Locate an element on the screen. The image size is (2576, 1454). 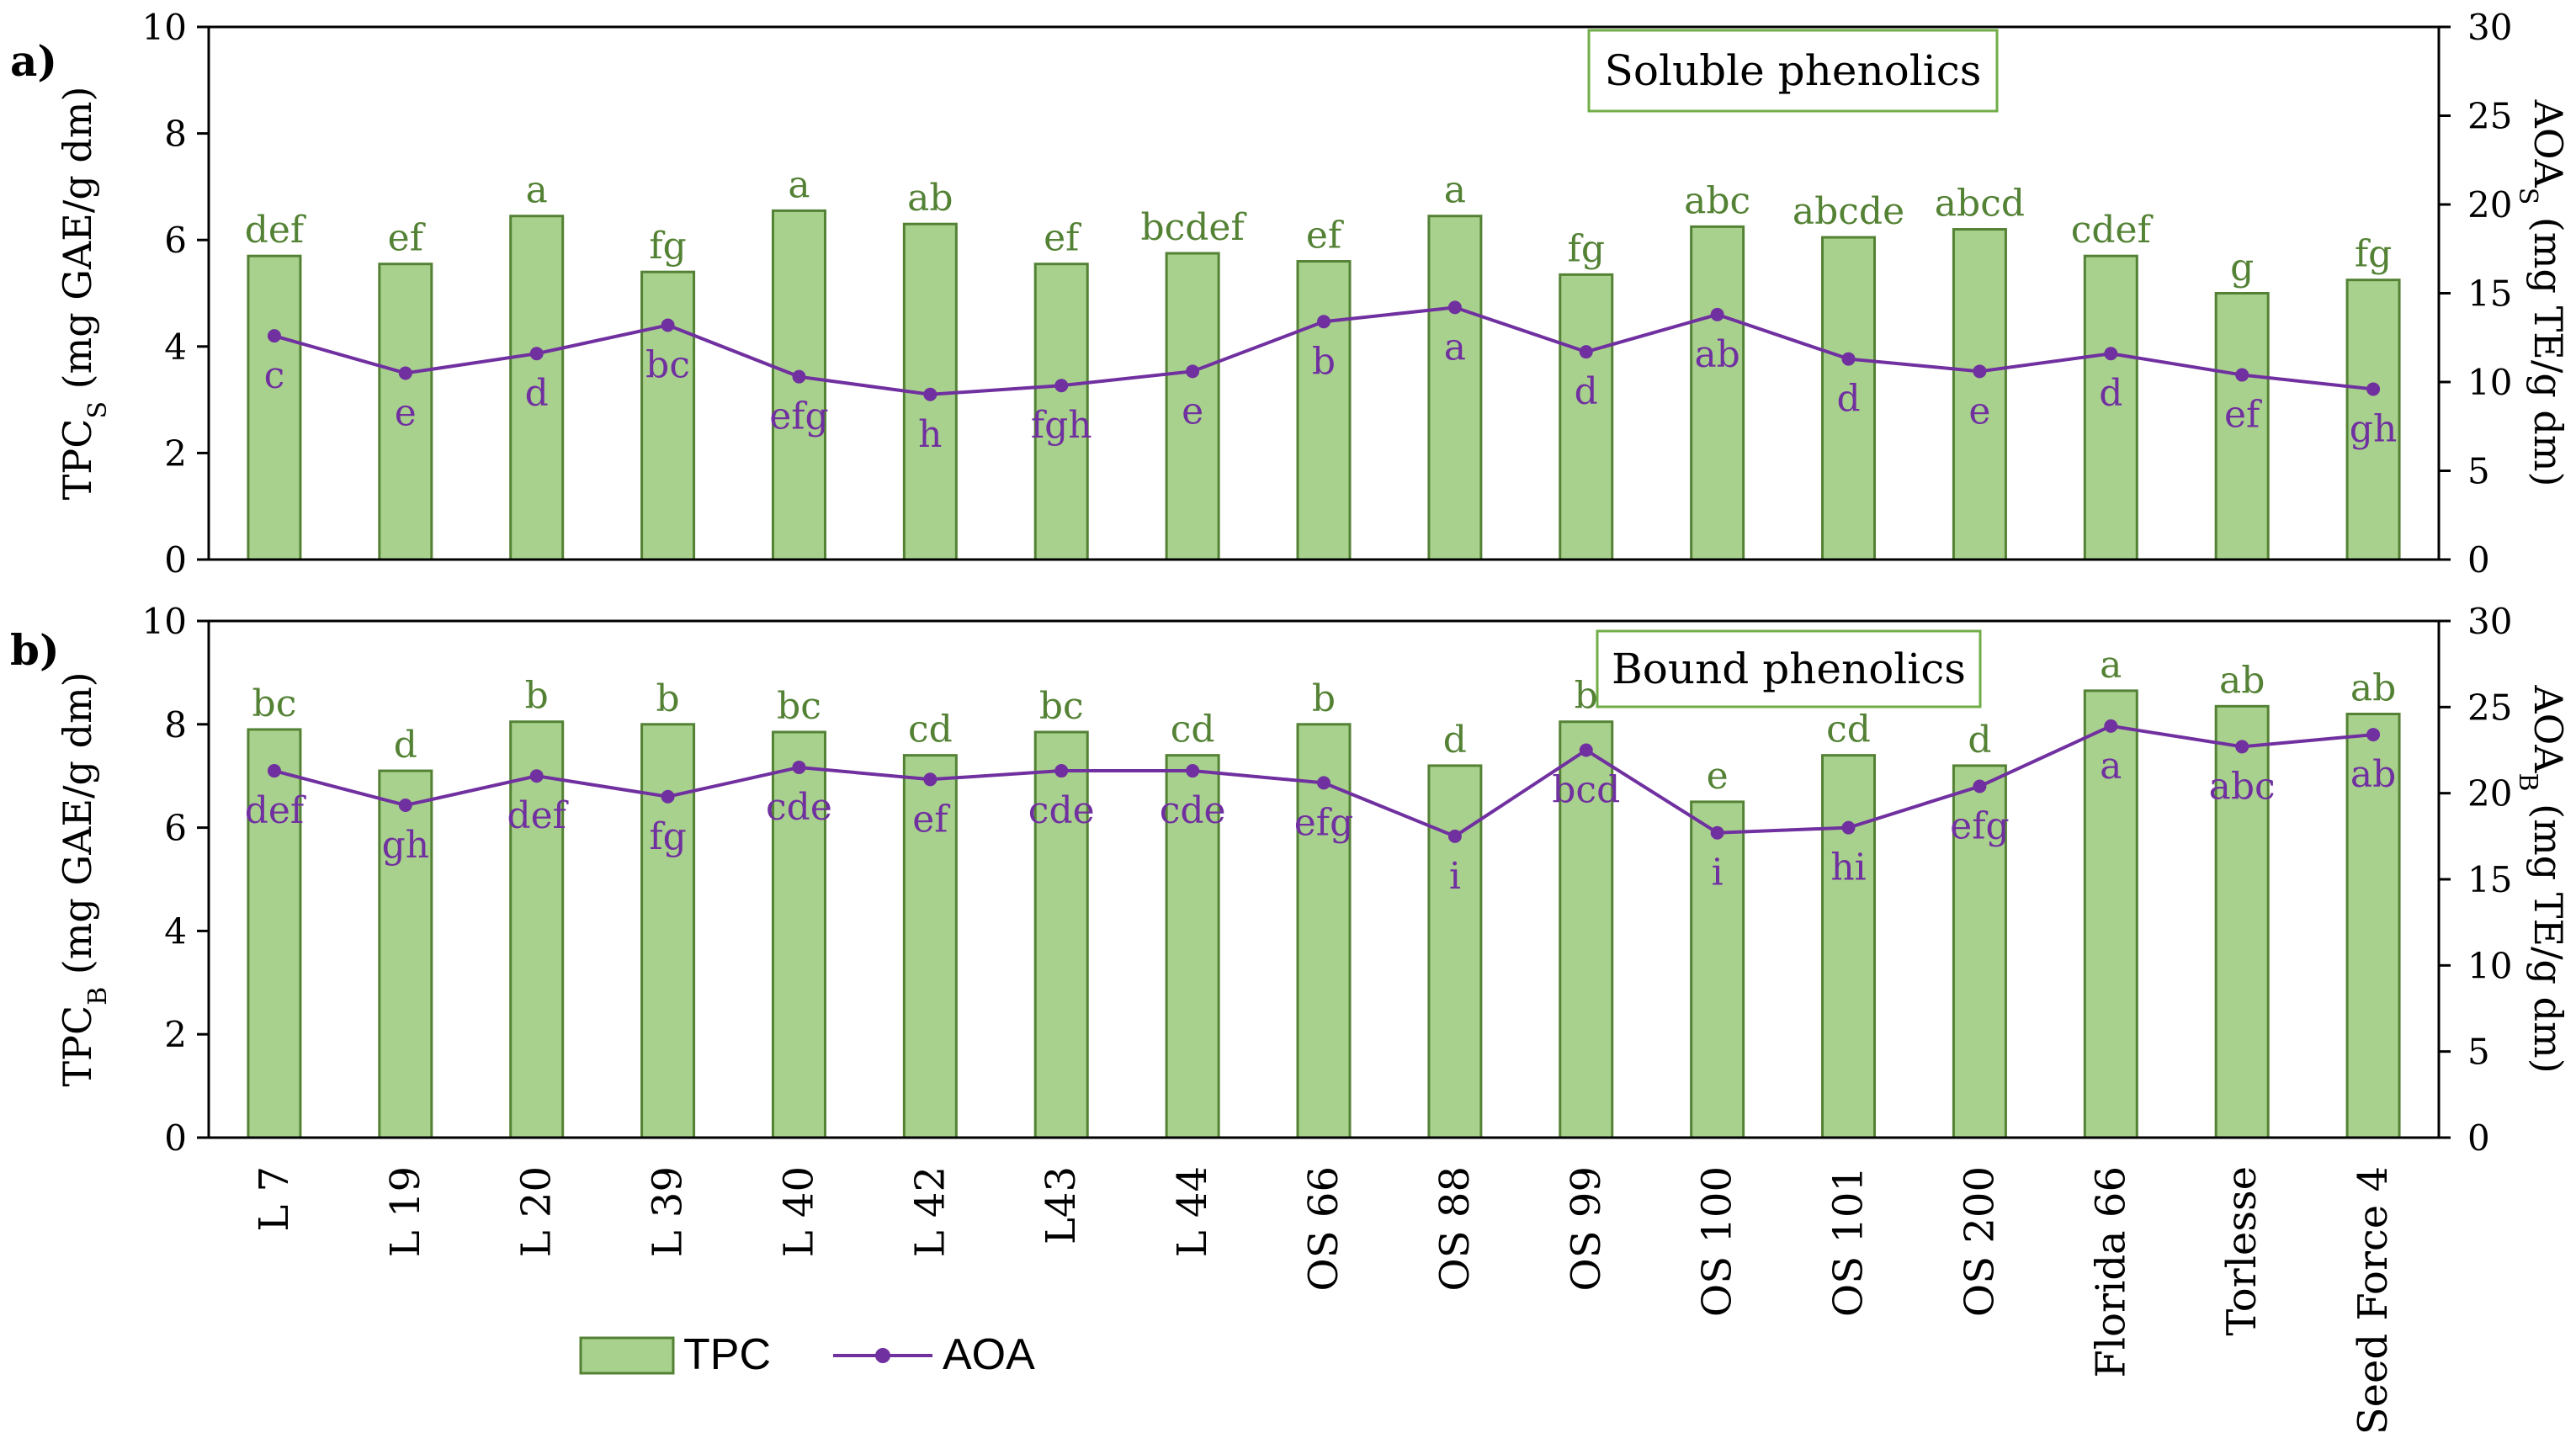
category-label: OS 66 is located at coordinates (1323, 1229).